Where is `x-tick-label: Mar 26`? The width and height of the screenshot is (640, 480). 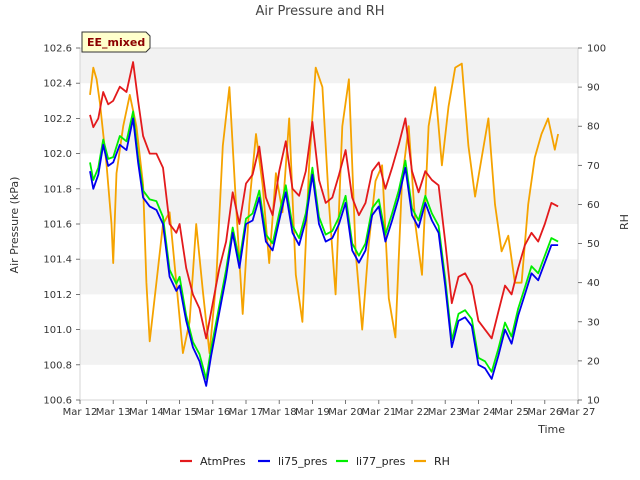
x-tick-label: Mar 26 is located at coordinates (544, 412).